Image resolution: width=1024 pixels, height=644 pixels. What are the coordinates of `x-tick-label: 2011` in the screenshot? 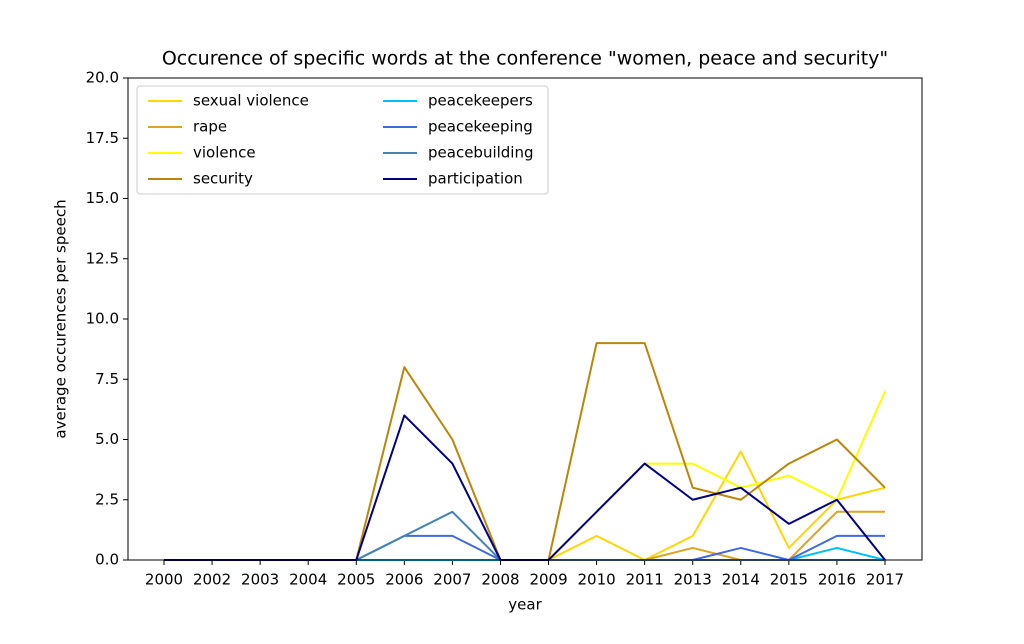 It's located at (645, 580).